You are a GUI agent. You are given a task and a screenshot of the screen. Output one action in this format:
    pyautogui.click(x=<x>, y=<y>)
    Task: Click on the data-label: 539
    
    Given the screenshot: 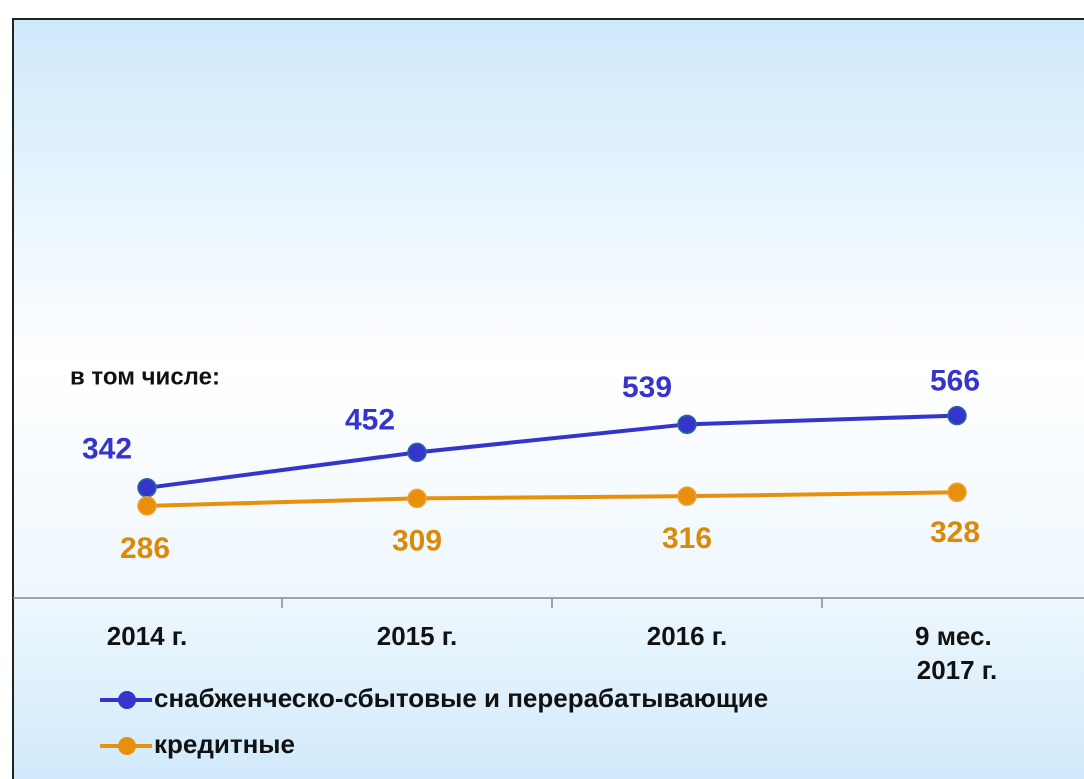 What is the action you would take?
    pyautogui.click(x=647, y=387)
    